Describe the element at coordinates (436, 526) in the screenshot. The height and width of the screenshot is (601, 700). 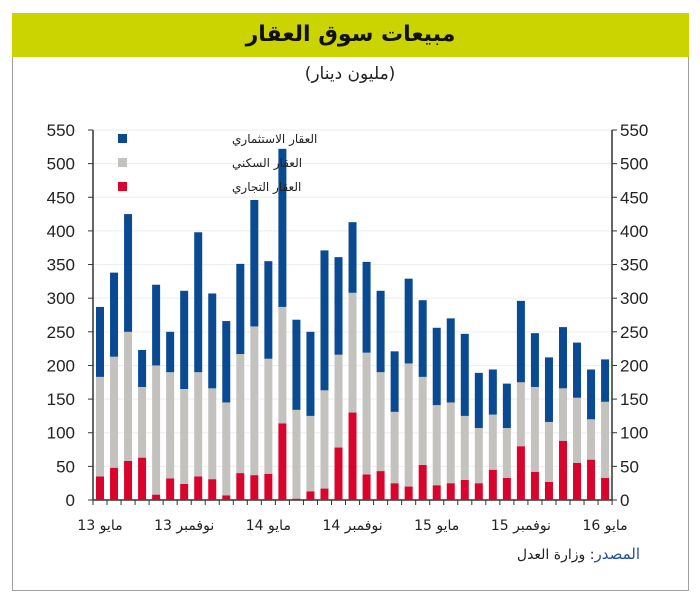
I see `x-tick-label: مايو 15` at that location.